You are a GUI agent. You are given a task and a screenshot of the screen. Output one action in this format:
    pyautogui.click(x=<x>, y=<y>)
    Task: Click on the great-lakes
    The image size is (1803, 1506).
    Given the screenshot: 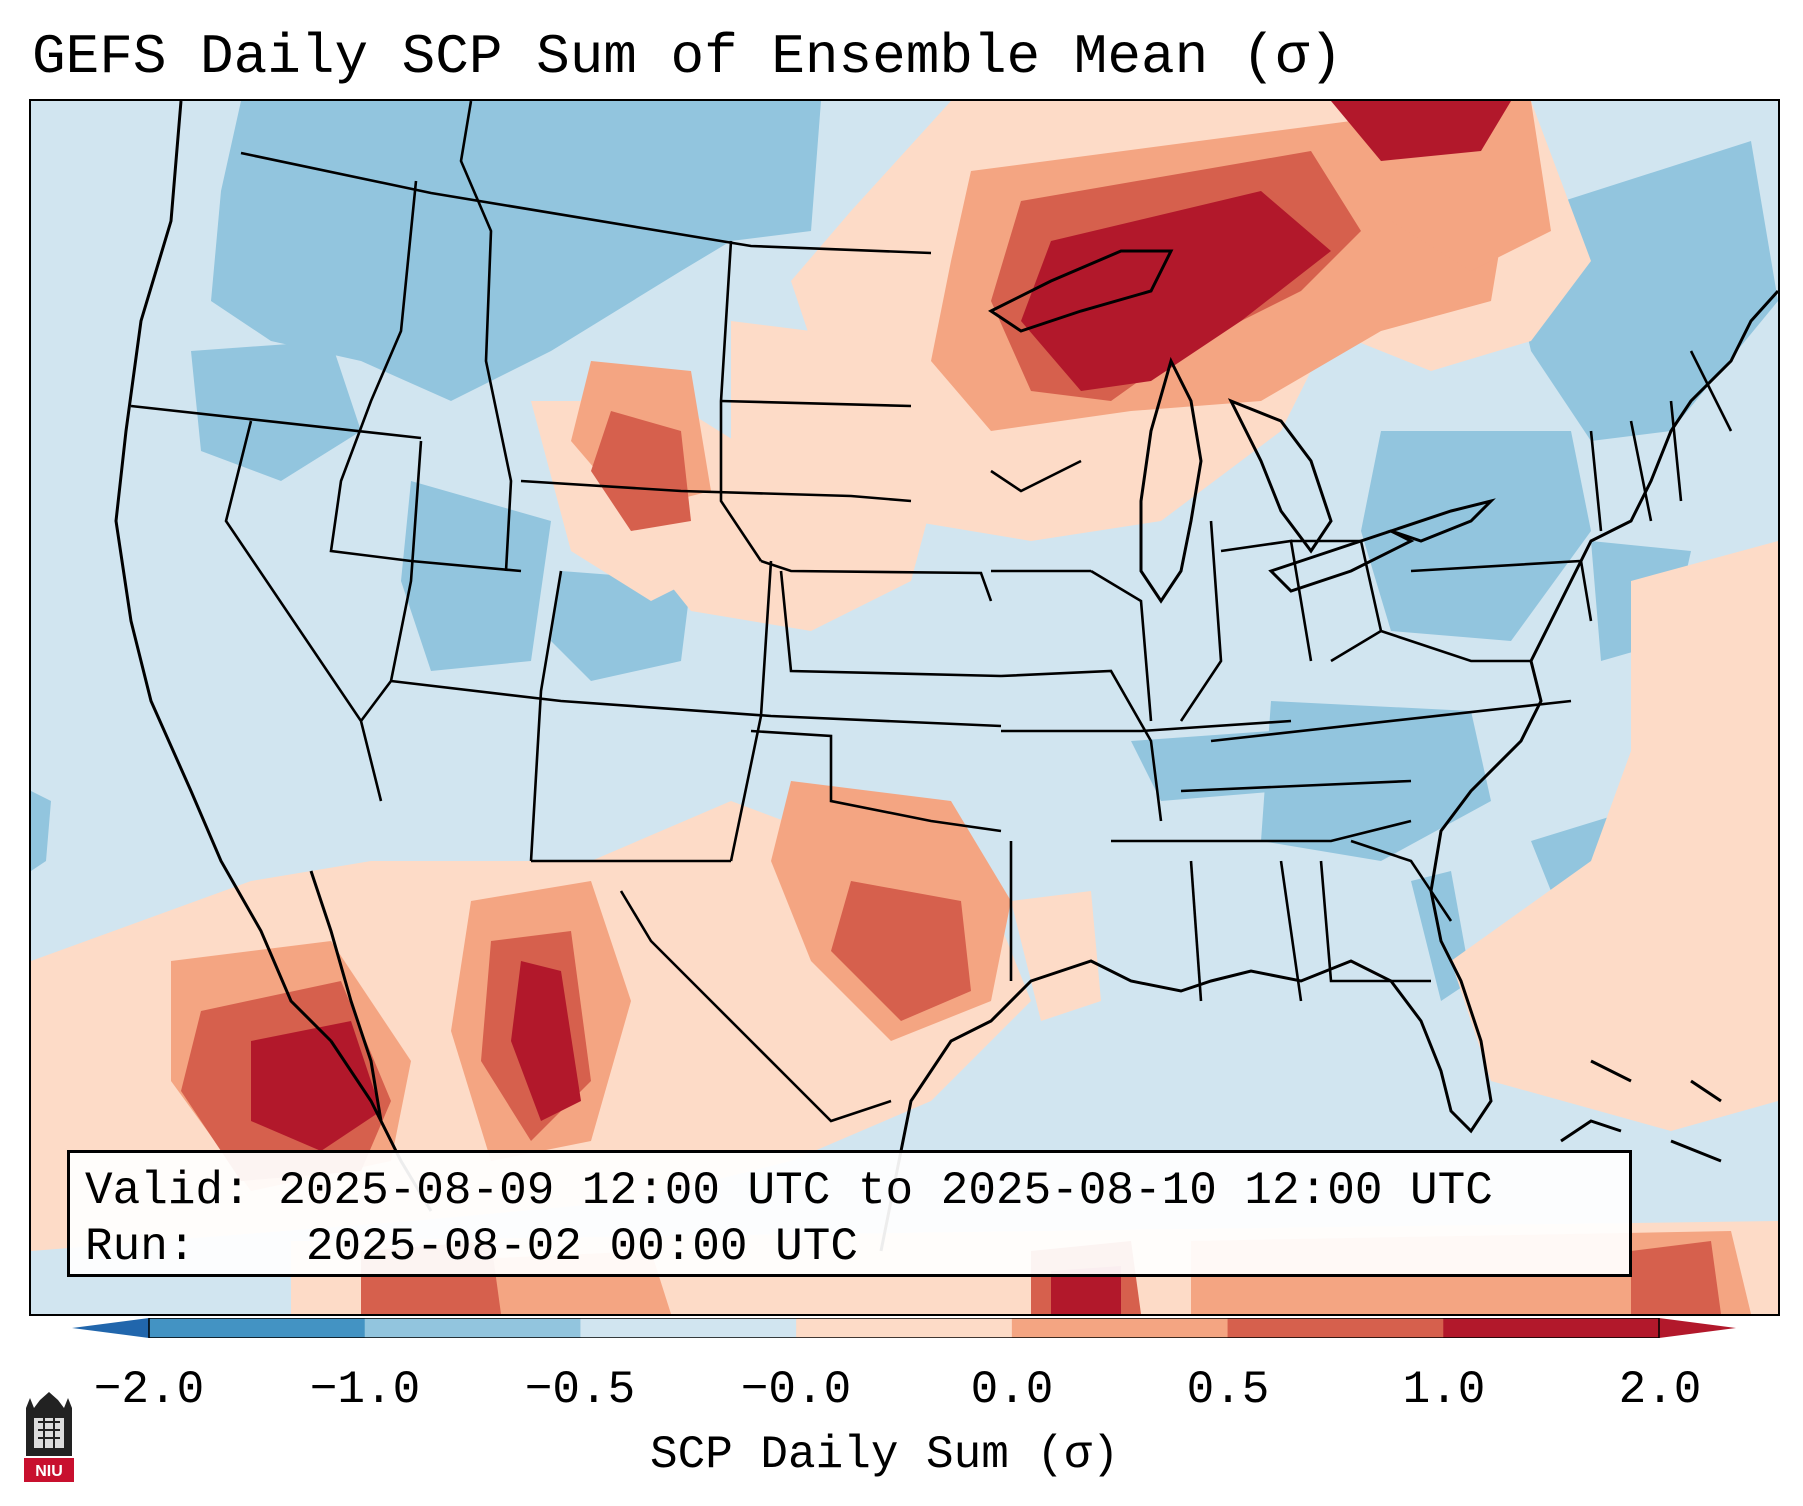 What is the action you would take?
    pyautogui.click(x=1242, y=426)
    